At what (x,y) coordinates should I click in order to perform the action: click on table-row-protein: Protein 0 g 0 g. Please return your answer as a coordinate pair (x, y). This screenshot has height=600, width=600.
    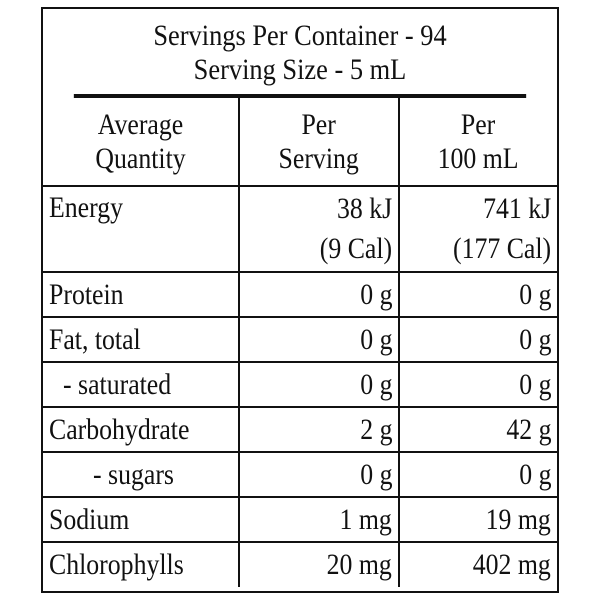
    Looking at the image, I should click on (300, 294).